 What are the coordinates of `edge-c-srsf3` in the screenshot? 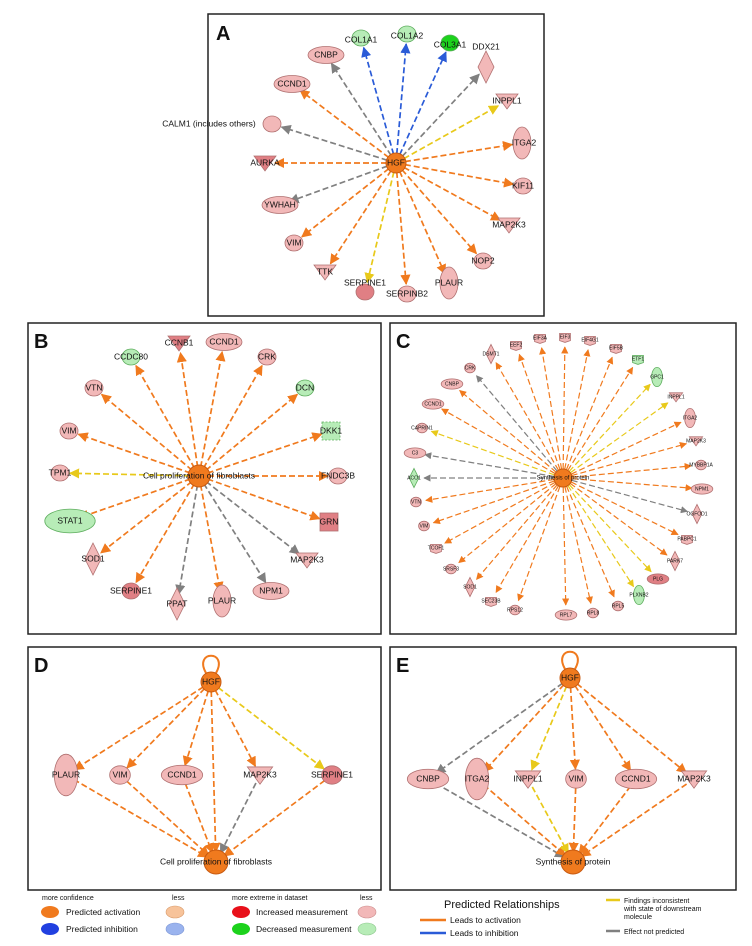 It's located at (511, 520).